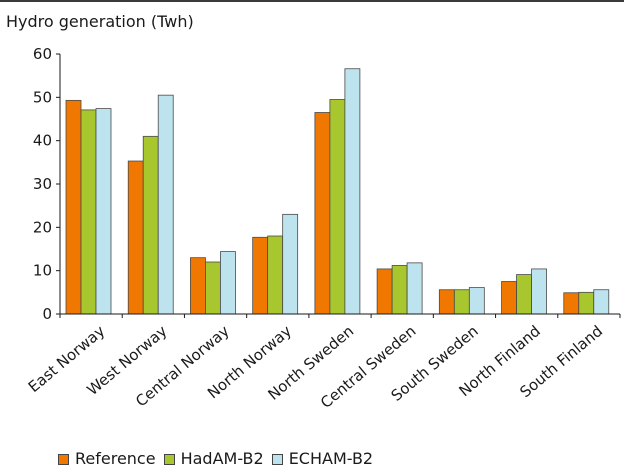 This screenshot has width=624, height=470. Describe the element at coordinates (312, 1) in the screenshot. I see `top-border-line` at that location.